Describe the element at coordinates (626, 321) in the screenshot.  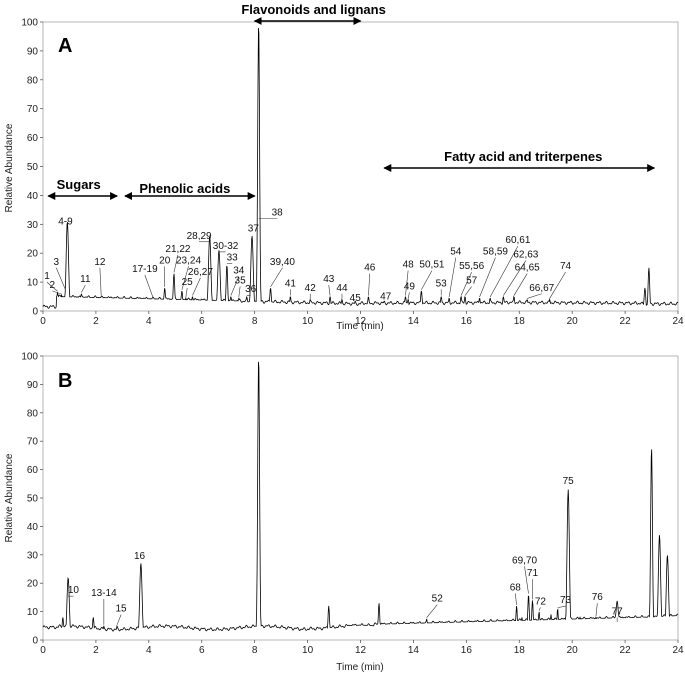
I see `x-tick-label: 22` at that location.